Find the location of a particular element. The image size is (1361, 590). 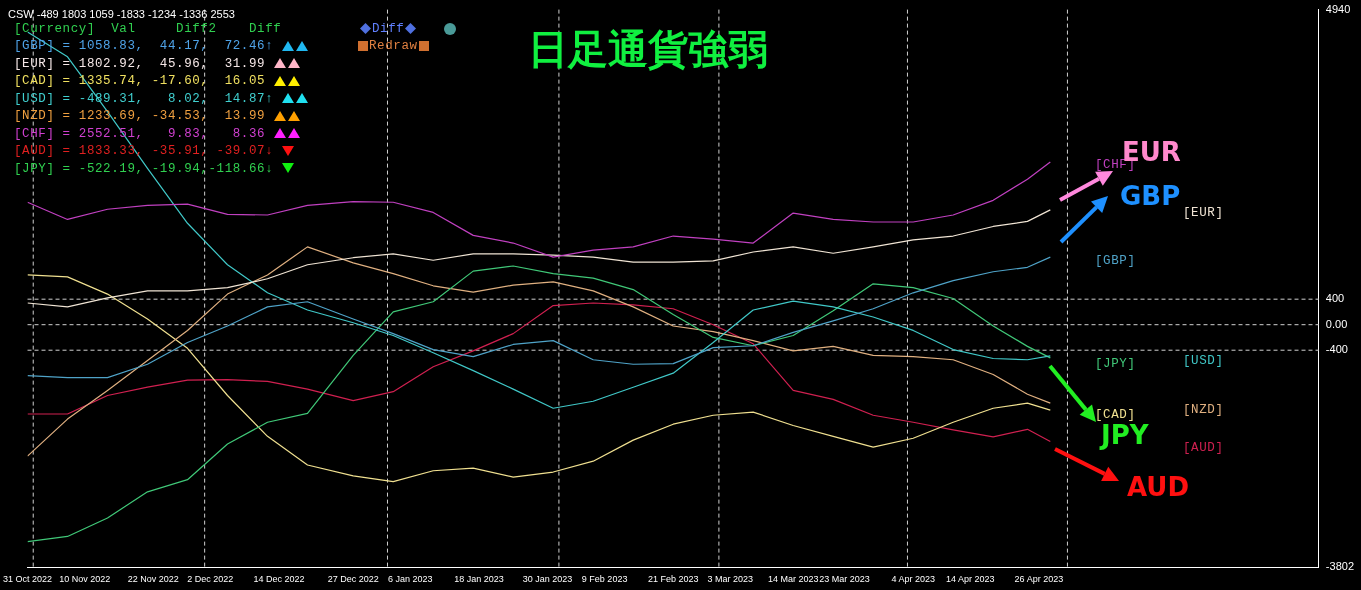

y-tick-label: 400 is located at coordinates (1335, 298).